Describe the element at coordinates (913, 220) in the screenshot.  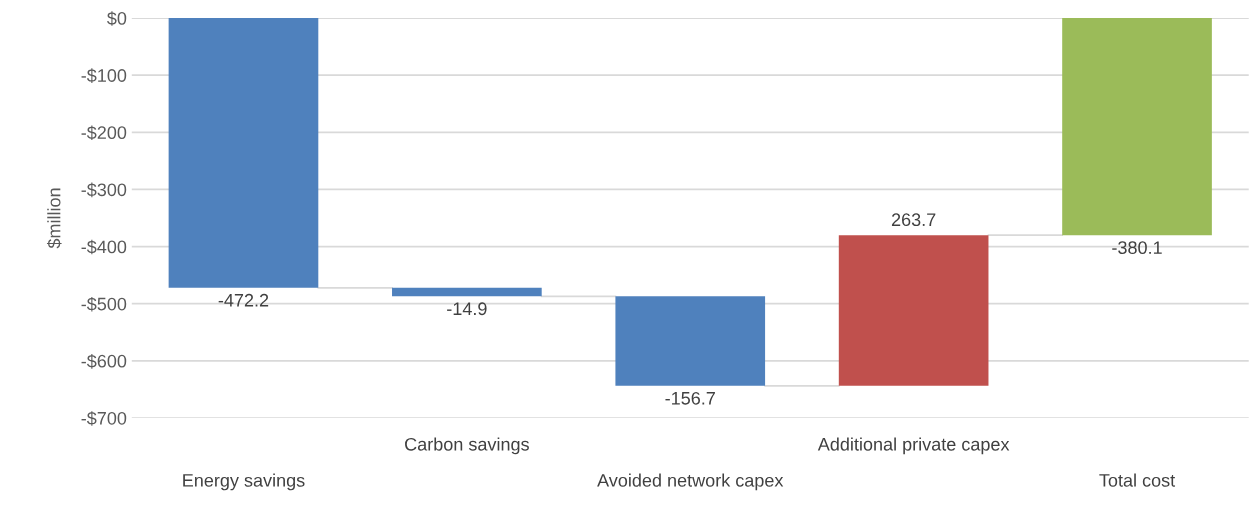
I see `data-label: 263.7` at that location.